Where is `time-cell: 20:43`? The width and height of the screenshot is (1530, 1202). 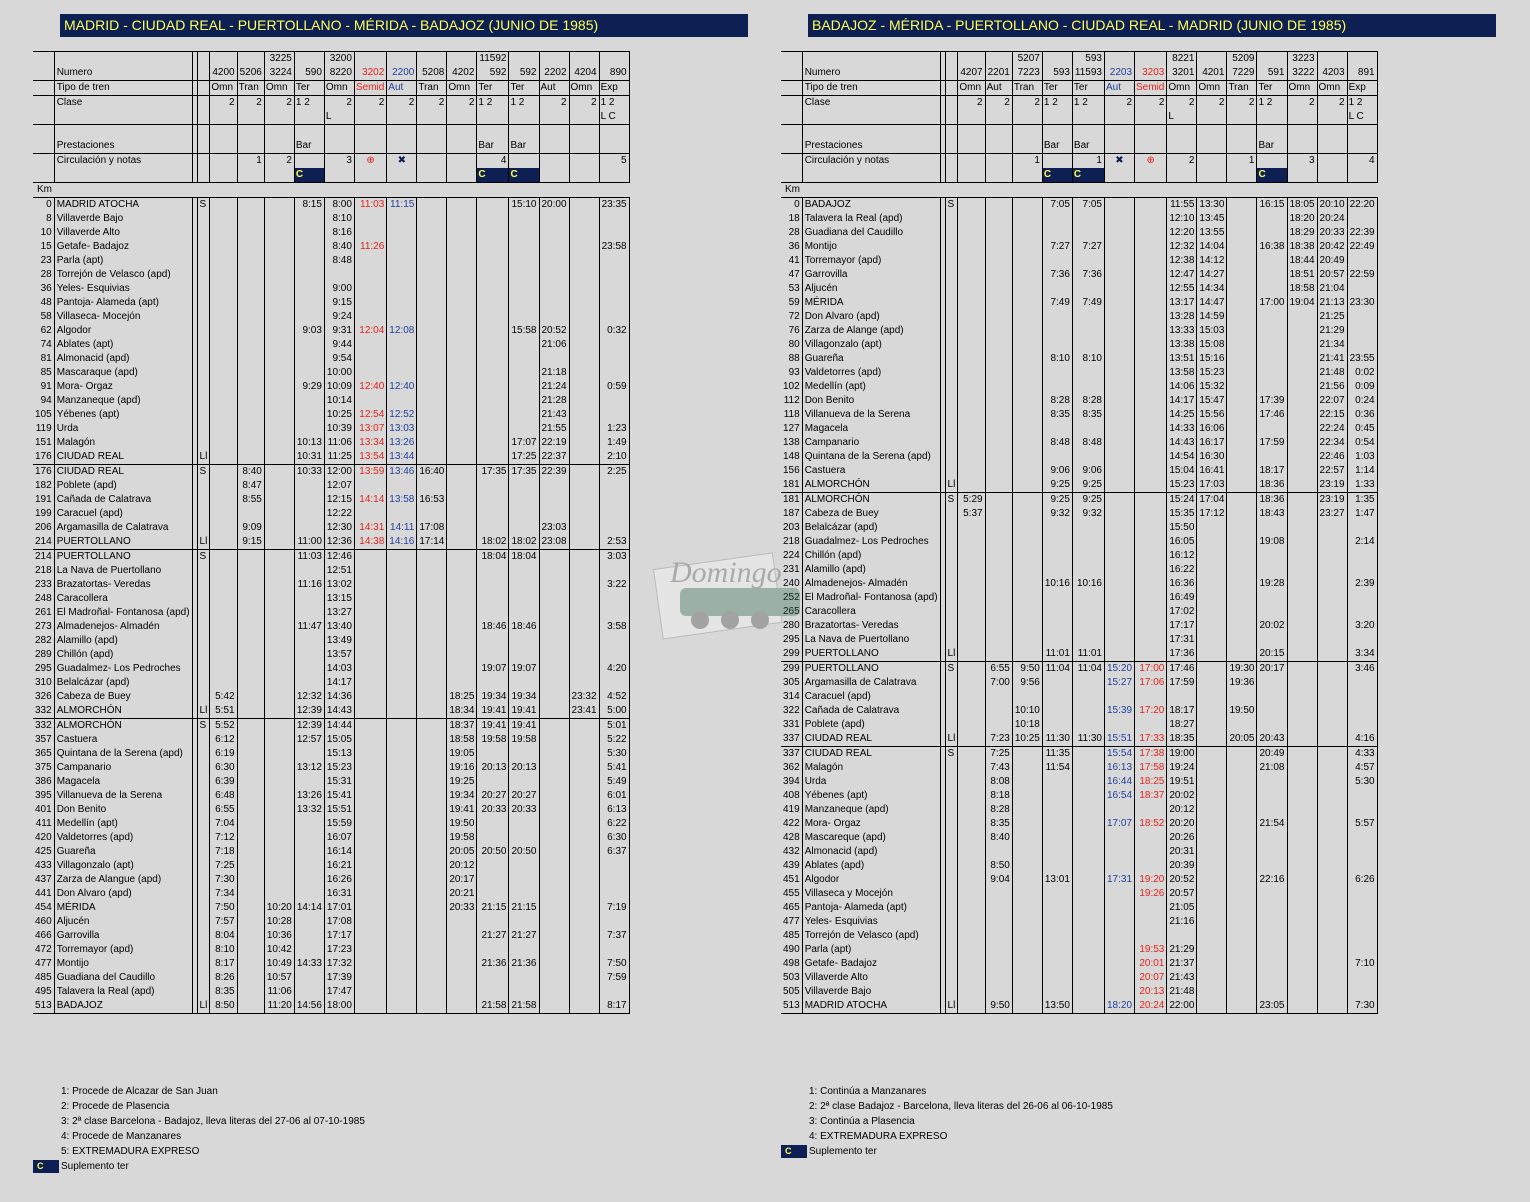
time-cell: 20:43 is located at coordinates (1272, 738).